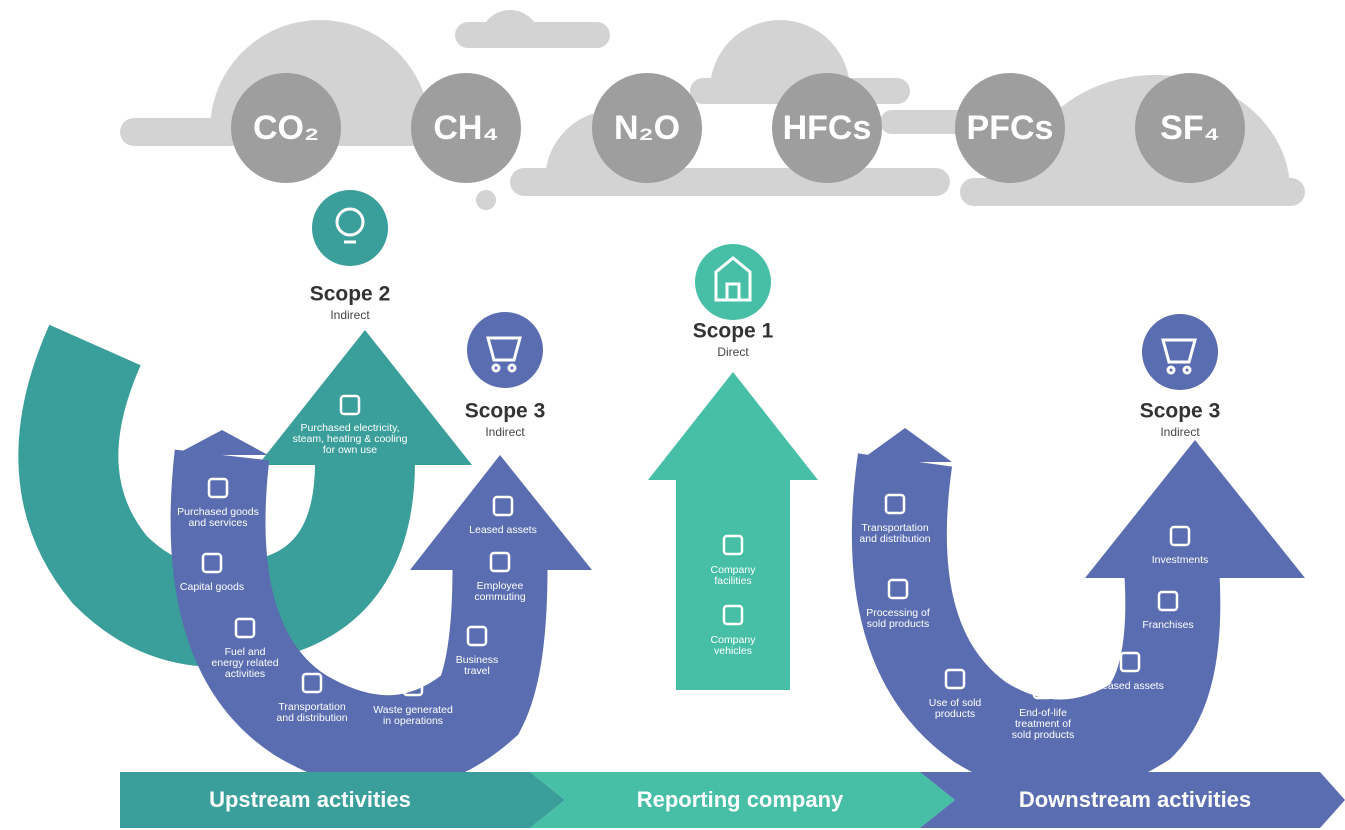  What do you see at coordinates (212, 587) in the screenshot?
I see `activity-label: Capital goods` at bounding box center [212, 587].